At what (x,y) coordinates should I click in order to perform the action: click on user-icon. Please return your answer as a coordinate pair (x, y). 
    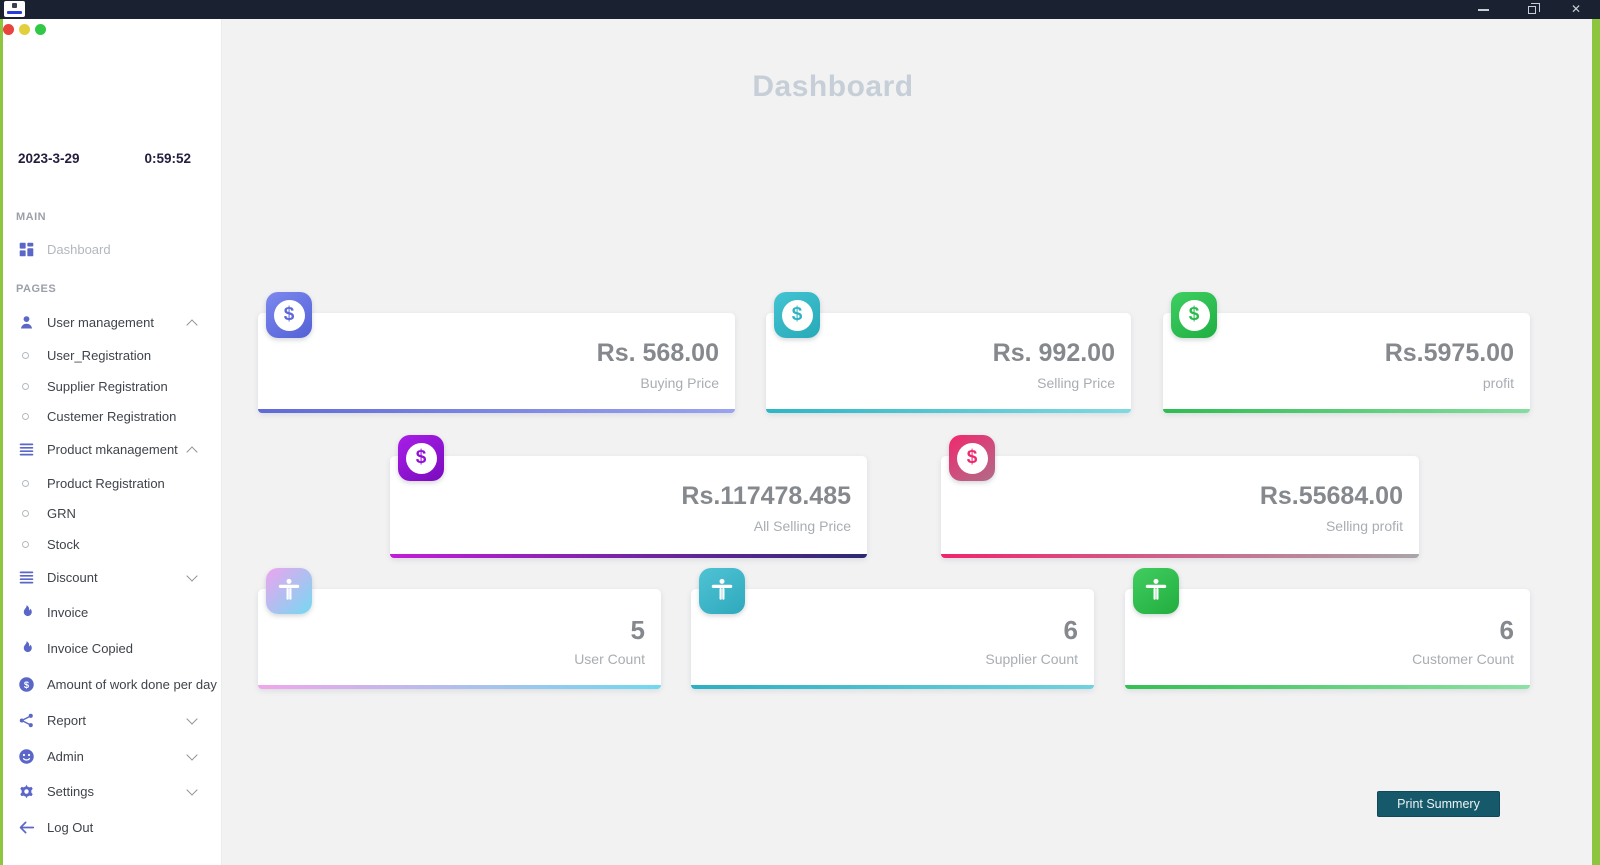
    Looking at the image, I should click on (26, 322).